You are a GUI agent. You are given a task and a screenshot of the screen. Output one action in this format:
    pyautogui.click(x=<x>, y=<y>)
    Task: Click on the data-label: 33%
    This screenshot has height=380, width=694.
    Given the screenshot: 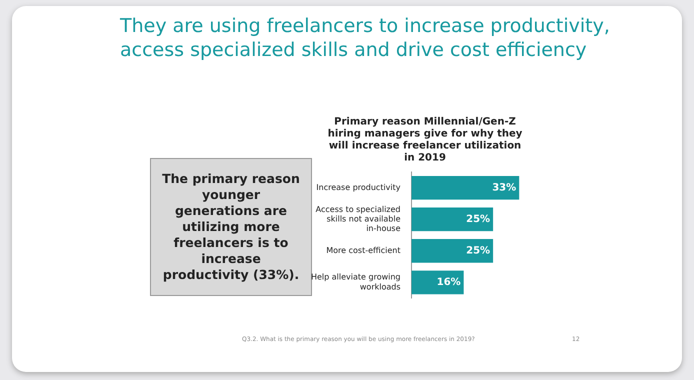 What is the action you would take?
    pyautogui.click(x=504, y=188)
    